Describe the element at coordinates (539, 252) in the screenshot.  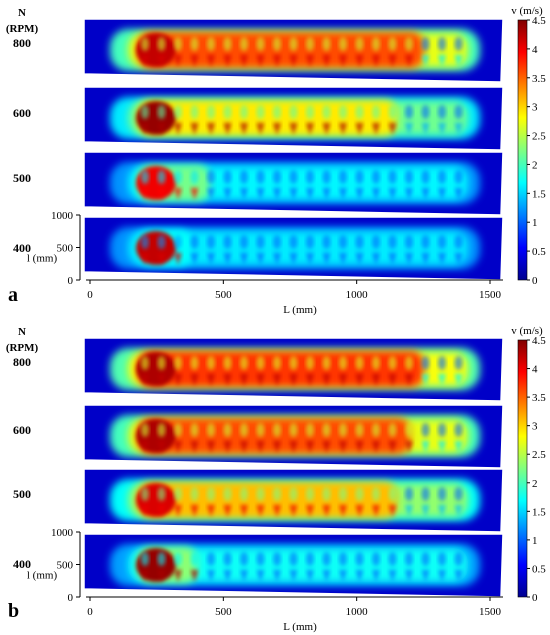
I see `colorbar-tick-label: 0.5` at that location.